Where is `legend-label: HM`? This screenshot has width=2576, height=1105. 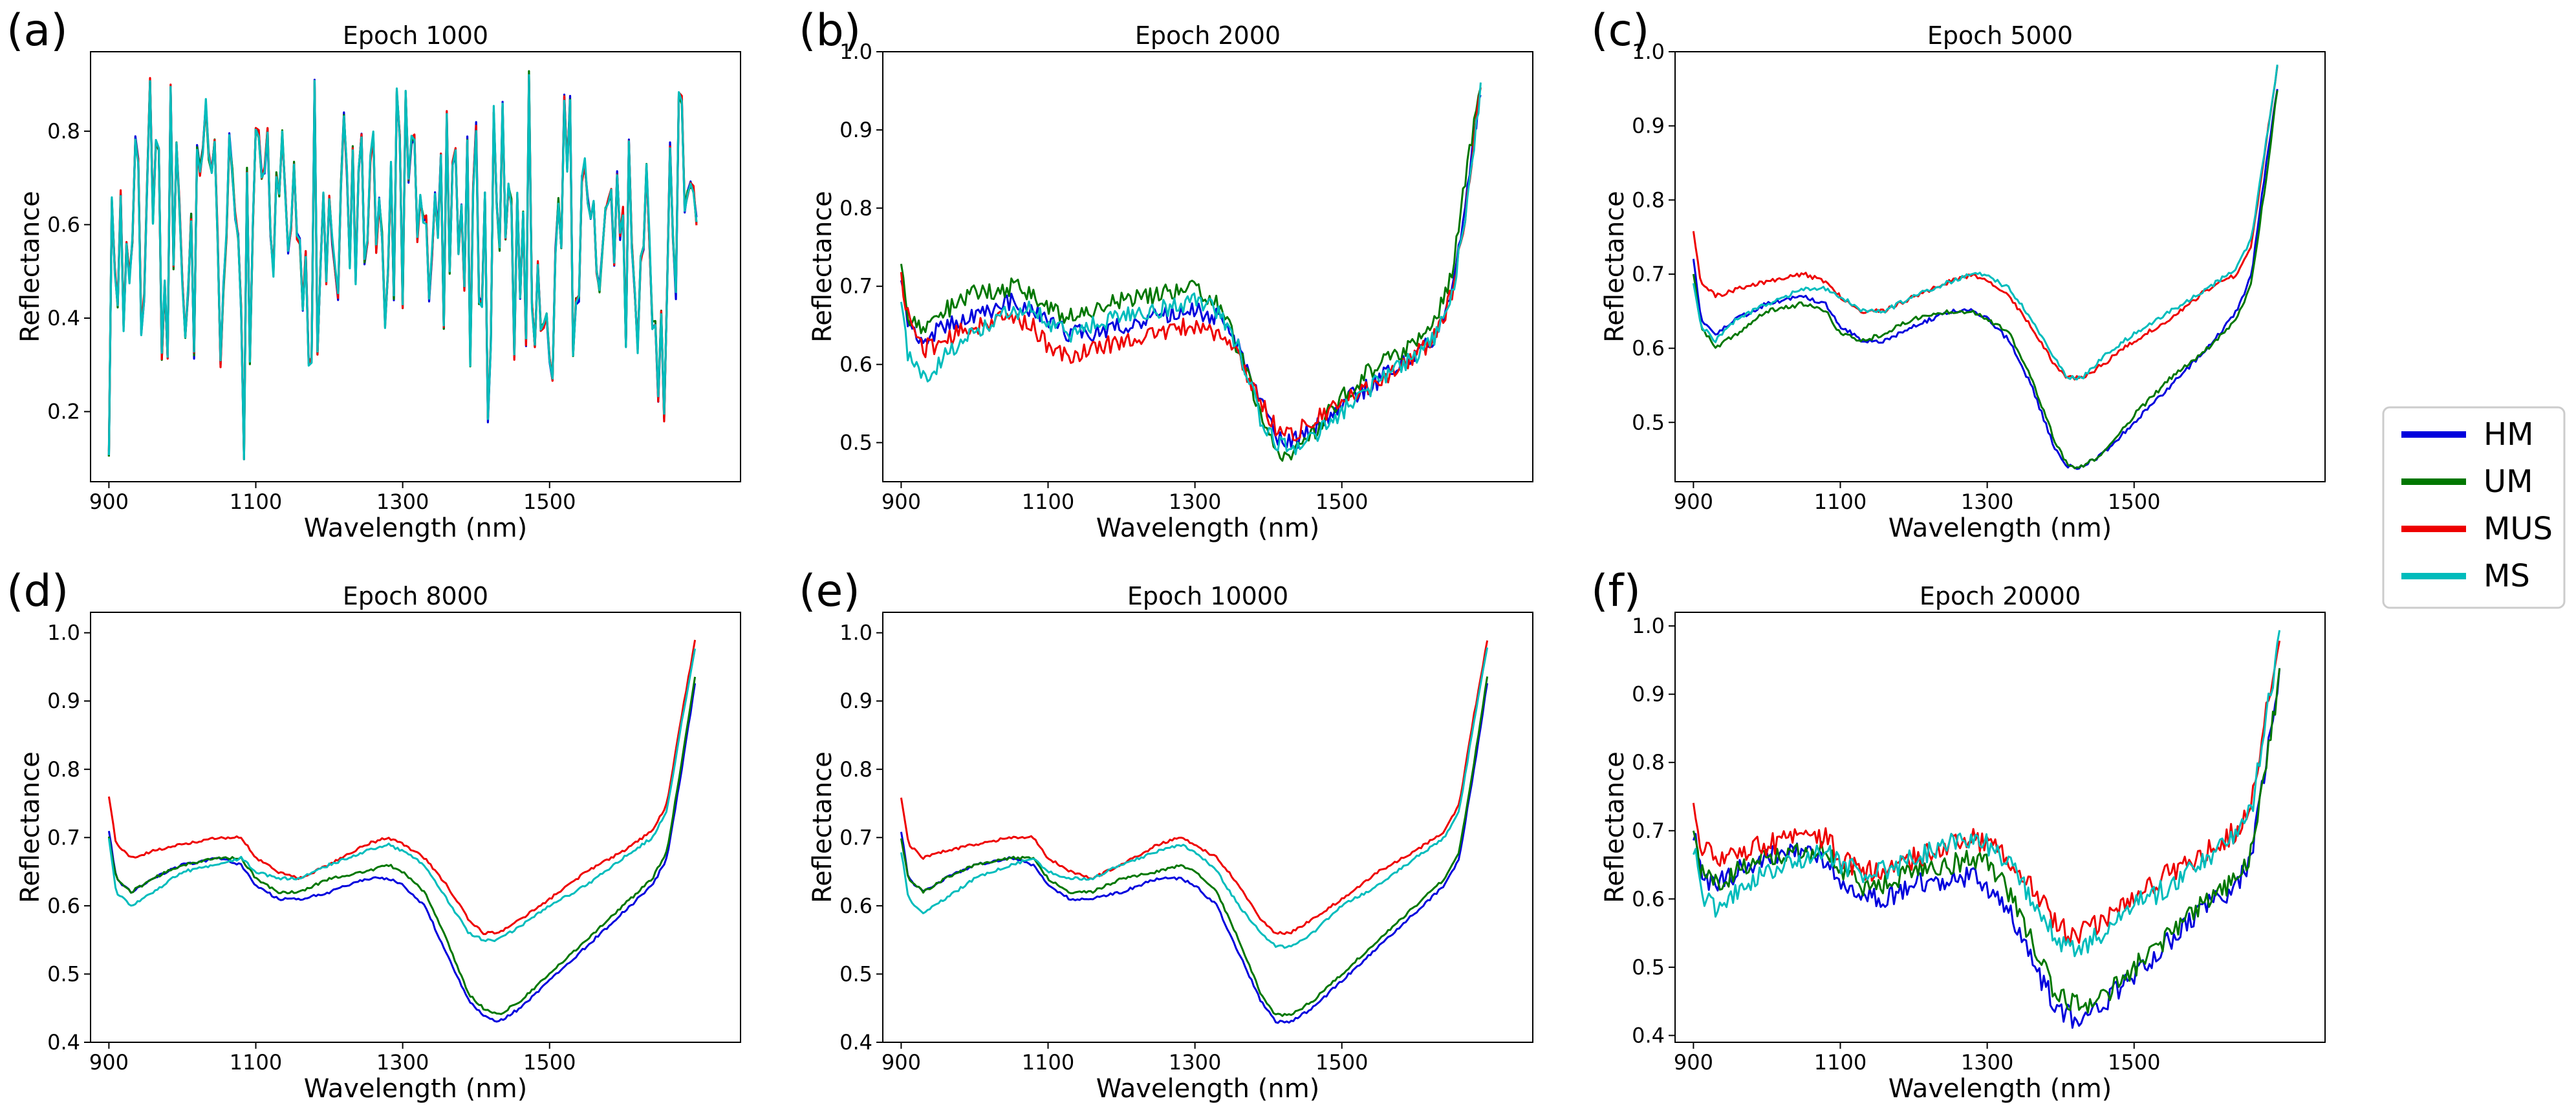 legend-label: HM is located at coordinates (2509, 434).